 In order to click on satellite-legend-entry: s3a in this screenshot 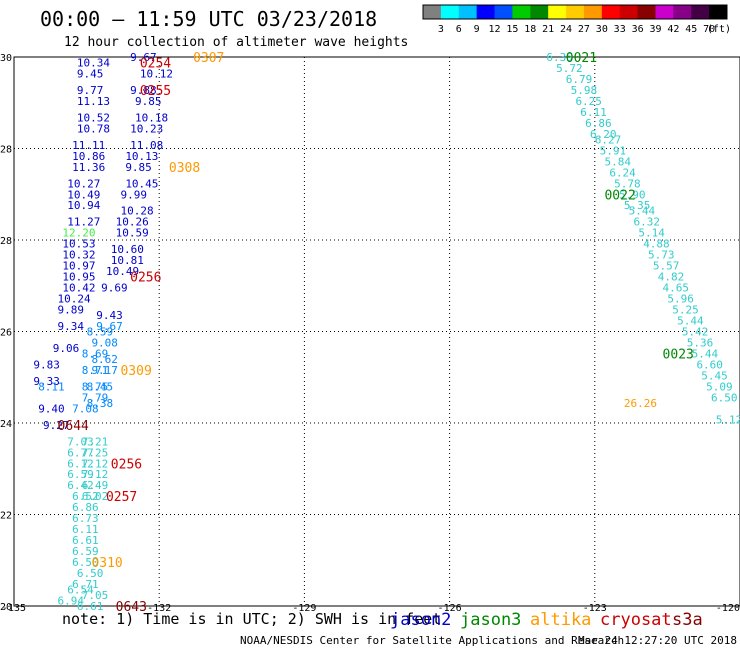, I will do `click(687, 620)`.